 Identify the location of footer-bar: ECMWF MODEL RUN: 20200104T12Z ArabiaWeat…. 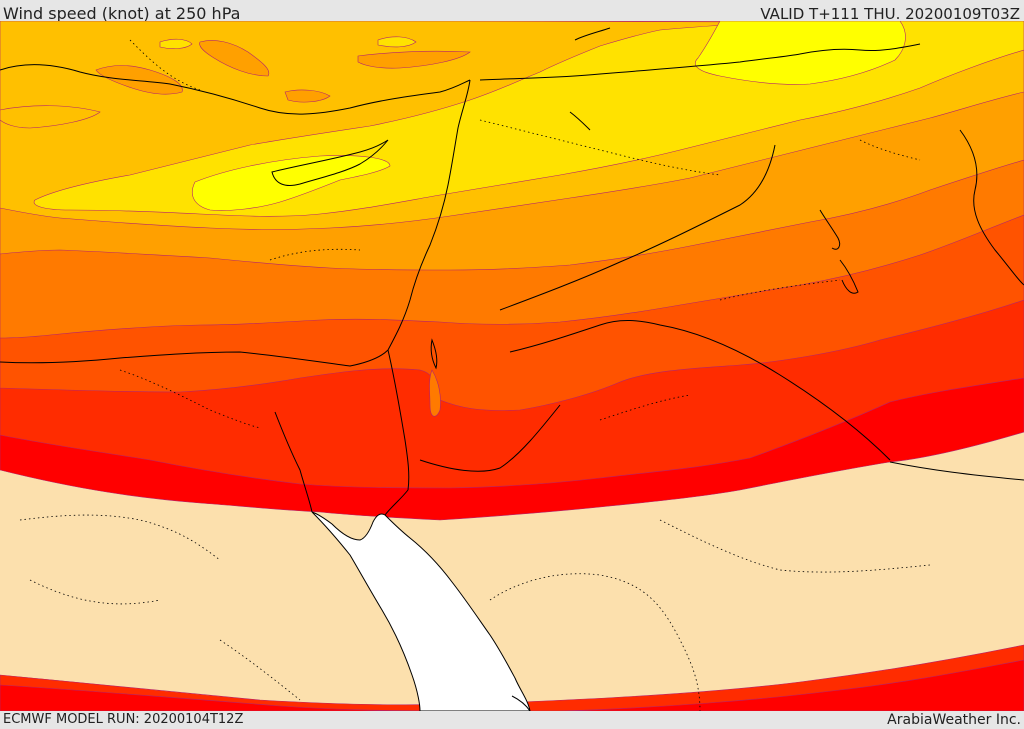
(512, 720).